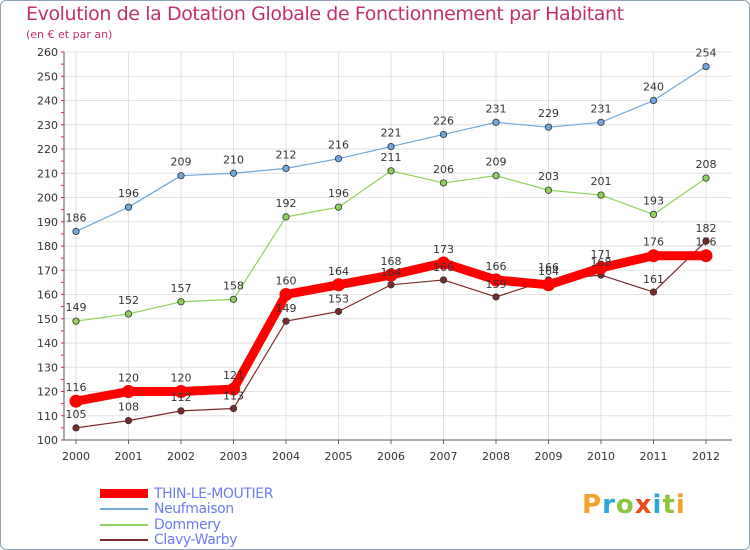 The width and height of the screenshot is (750, 550). I want to click on data-label-thin-le-moutier: 171, so click(601, 254).